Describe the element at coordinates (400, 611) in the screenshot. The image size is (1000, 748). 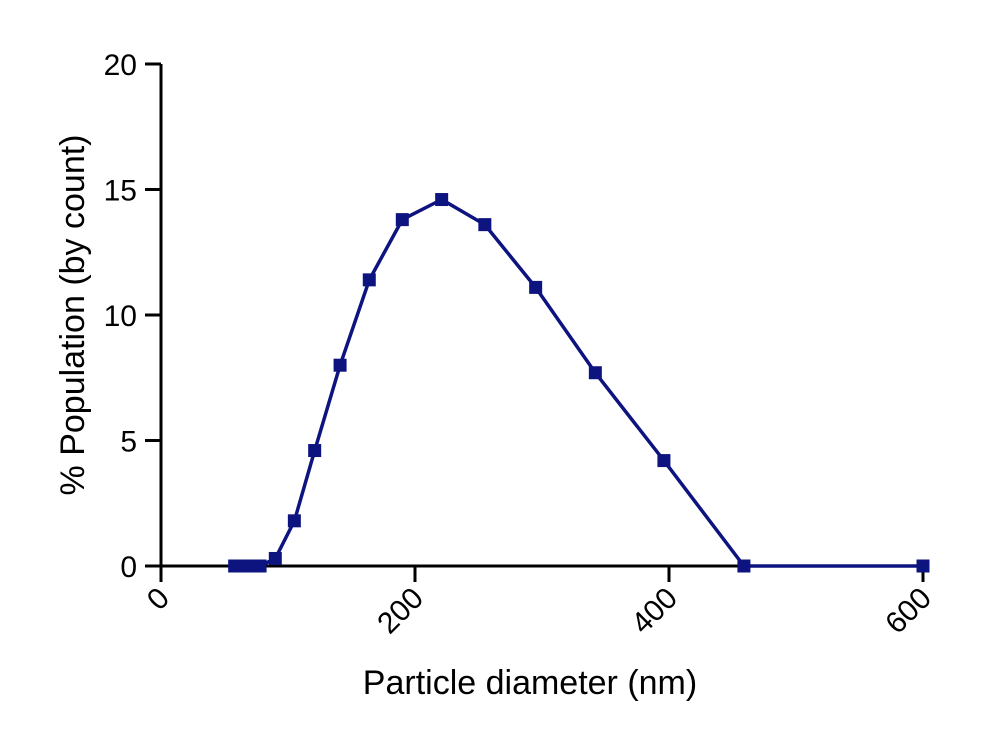
I see `x-tick-label-1: 200` at that location.